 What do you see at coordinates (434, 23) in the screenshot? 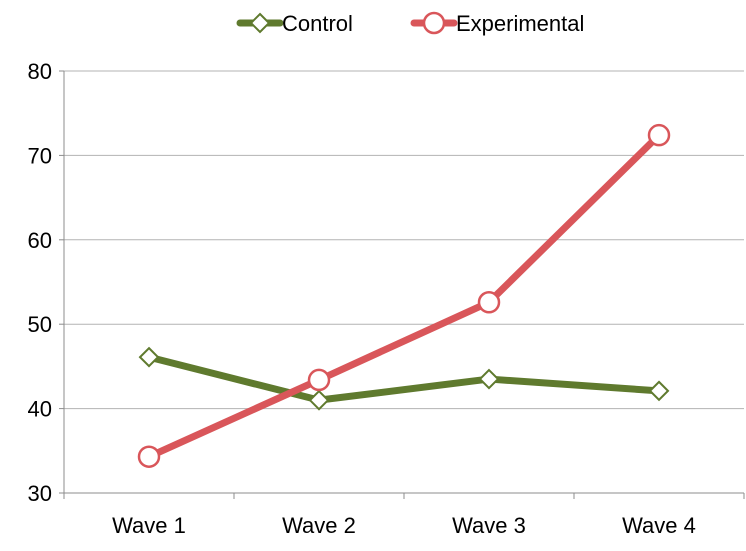
I see `legend-marker-experimental` at bounding box center [434, 23].